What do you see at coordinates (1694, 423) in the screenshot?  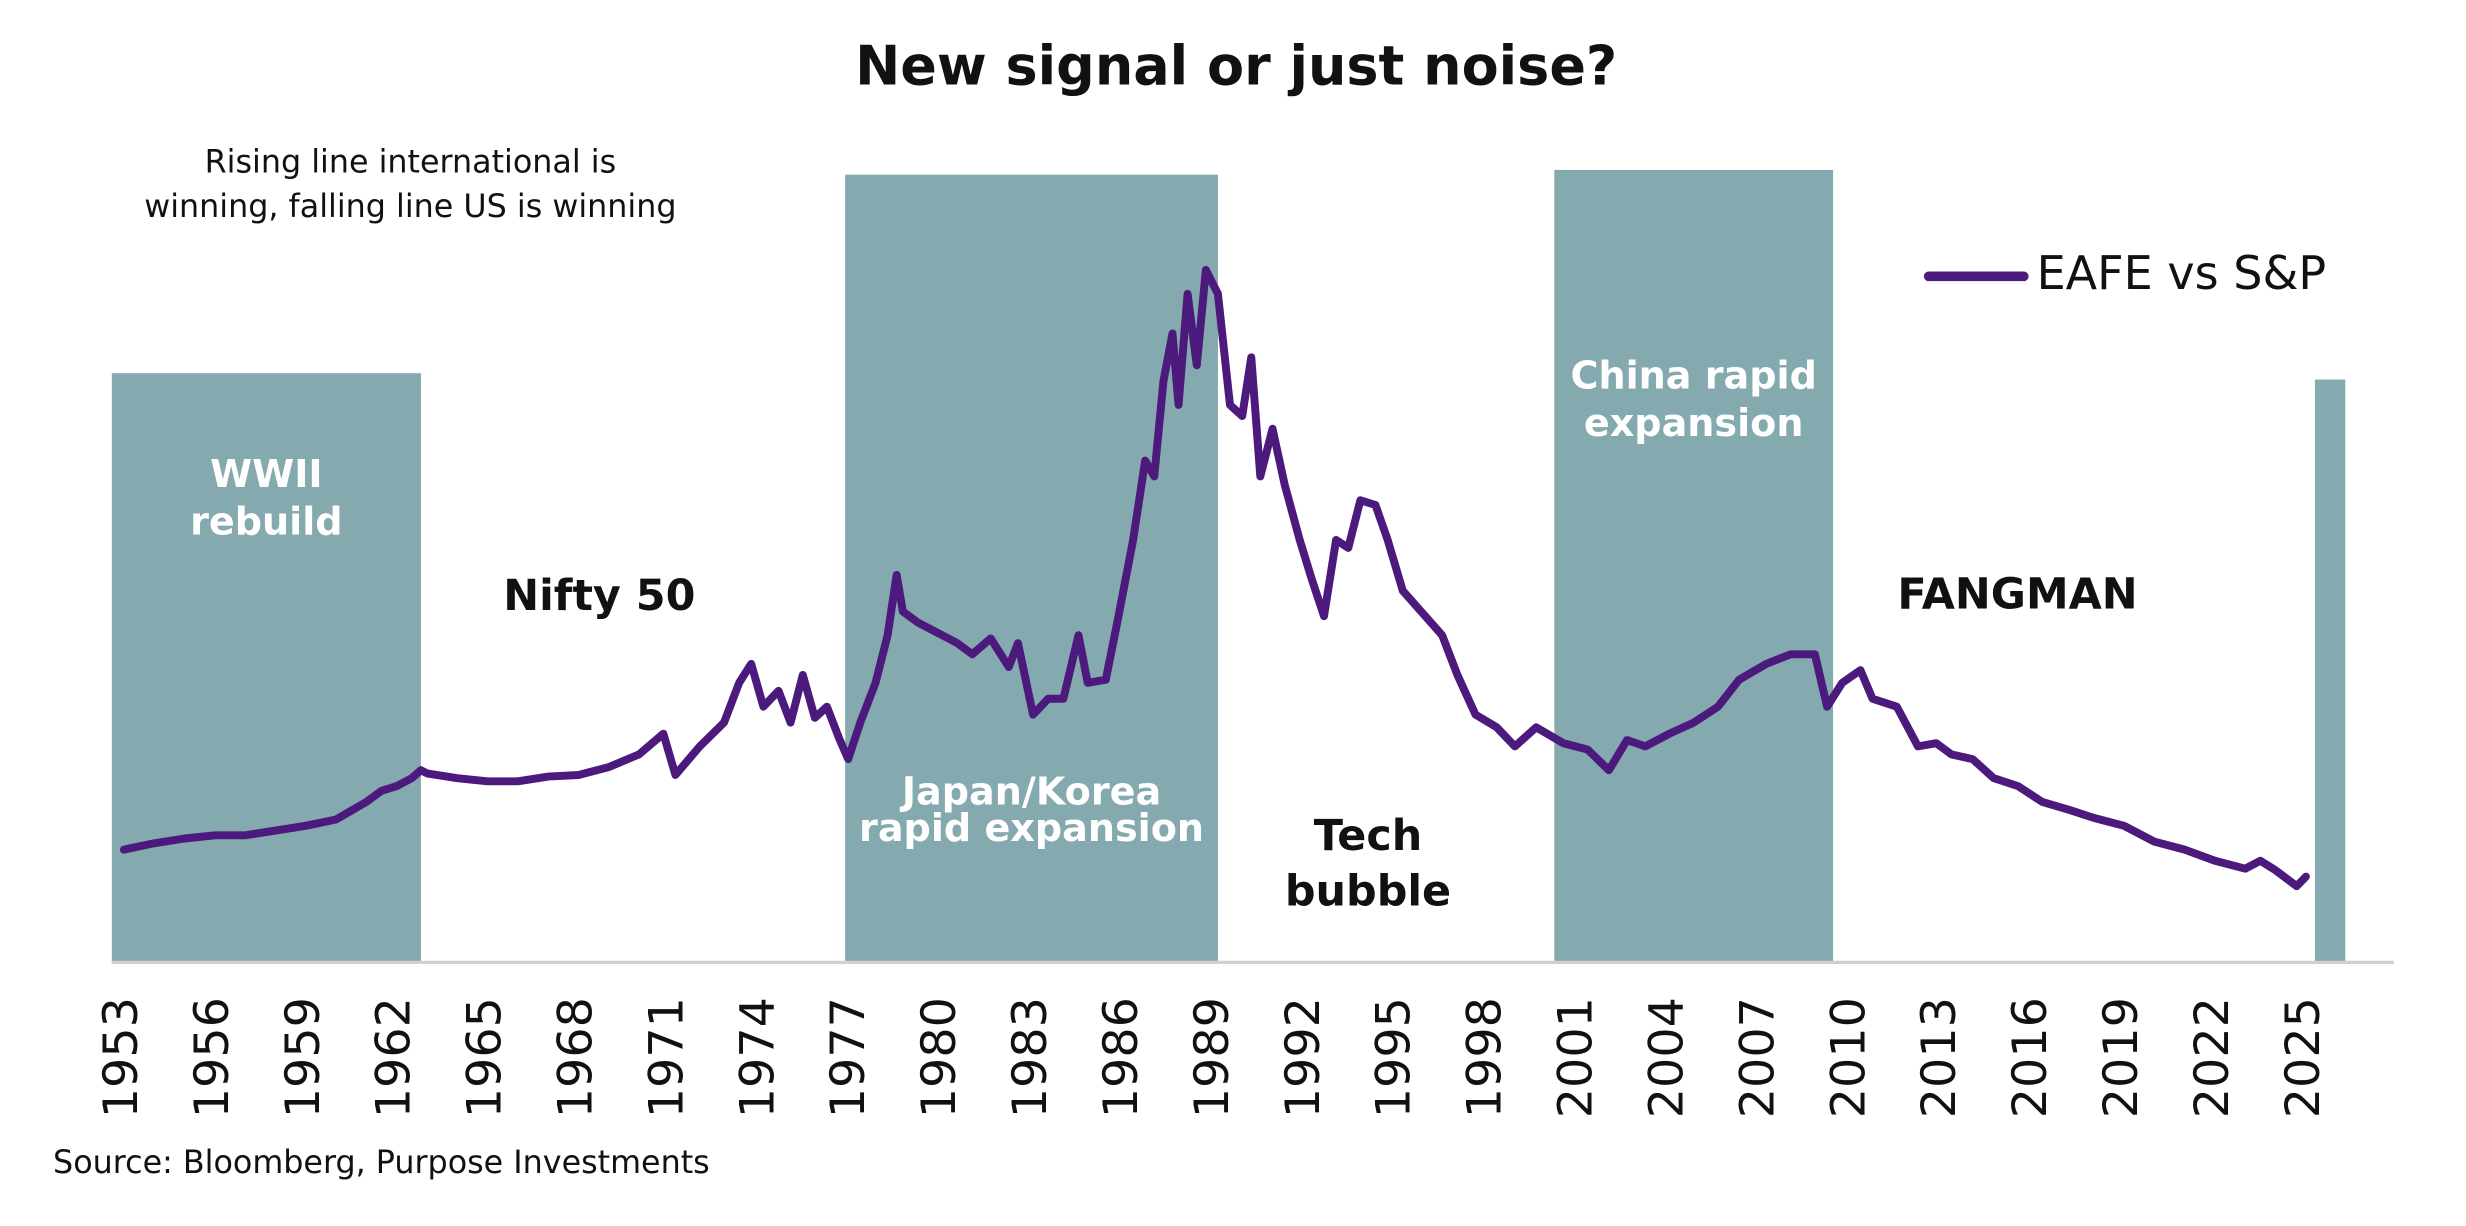 I see `period-label: expansion` at bounding box center [1694, 423].